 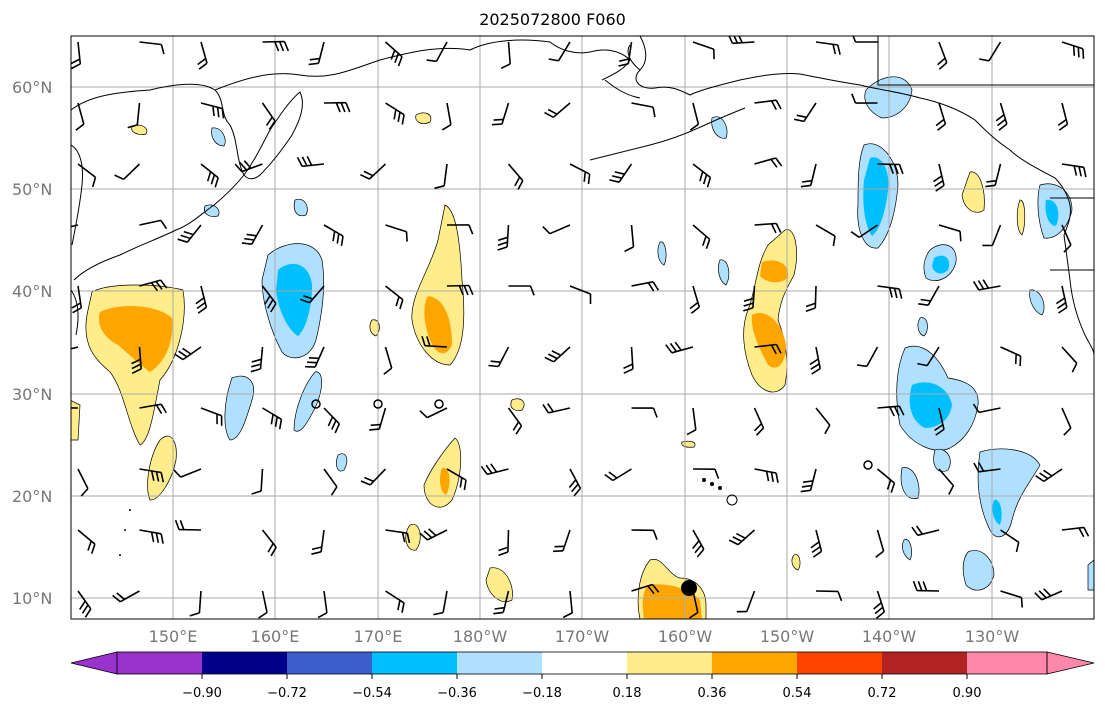 What do you see at coordinates (552, 19) in the screenshot?
I see `map-title: 2025072800 F060` at bounding box center [552, 19].